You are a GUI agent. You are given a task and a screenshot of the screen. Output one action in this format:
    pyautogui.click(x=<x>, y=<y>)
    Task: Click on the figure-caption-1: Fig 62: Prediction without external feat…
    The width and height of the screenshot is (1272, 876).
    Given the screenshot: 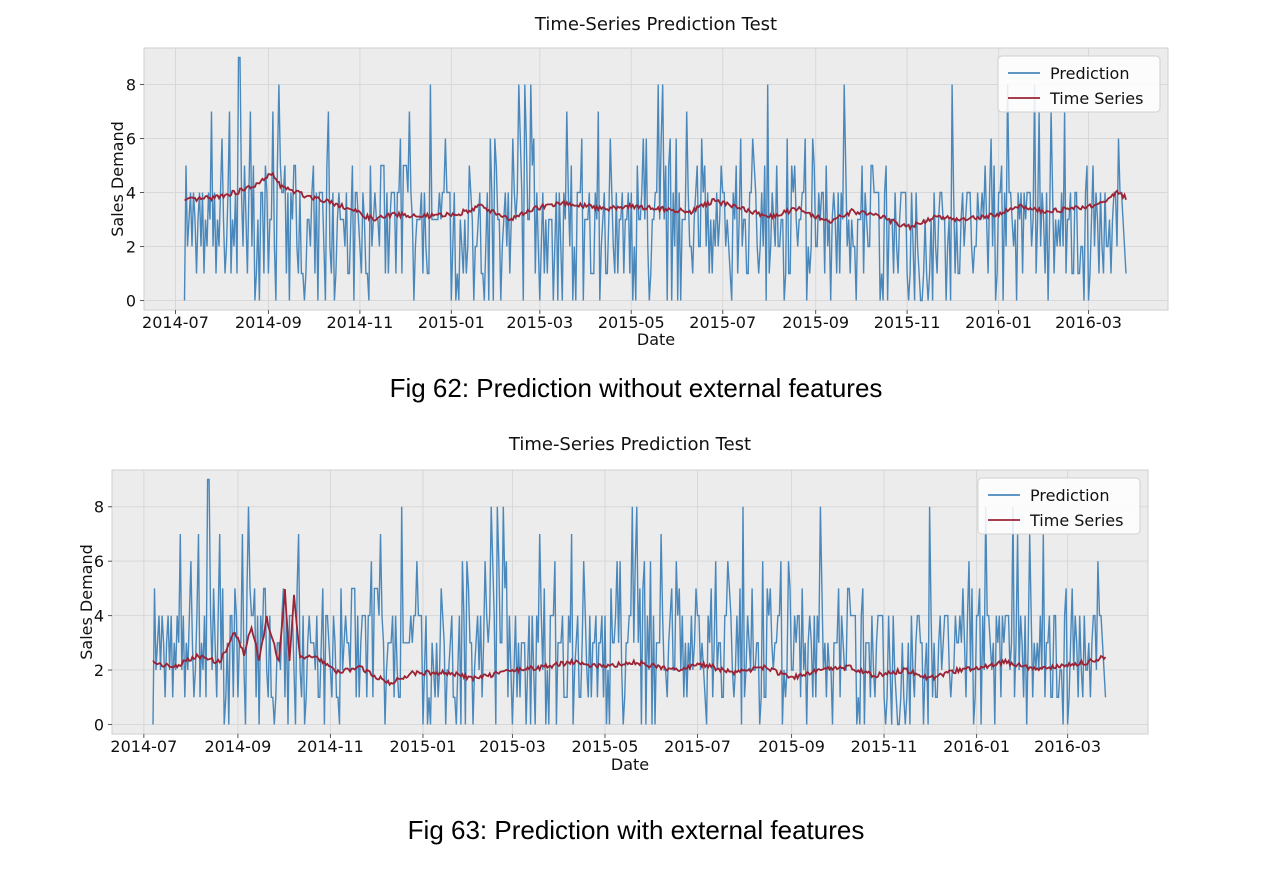 What is the action you would take?
    pyautogui.click(x=636, y=388)
    